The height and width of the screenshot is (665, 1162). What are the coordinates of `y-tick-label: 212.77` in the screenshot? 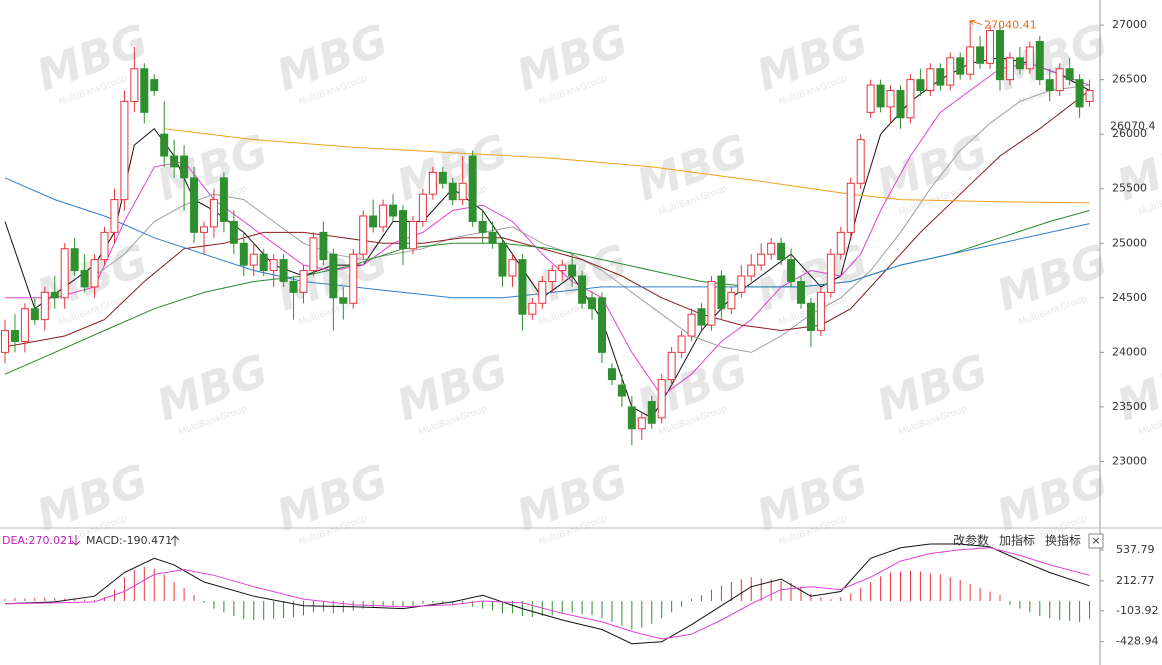 It's located at (1135, 580).